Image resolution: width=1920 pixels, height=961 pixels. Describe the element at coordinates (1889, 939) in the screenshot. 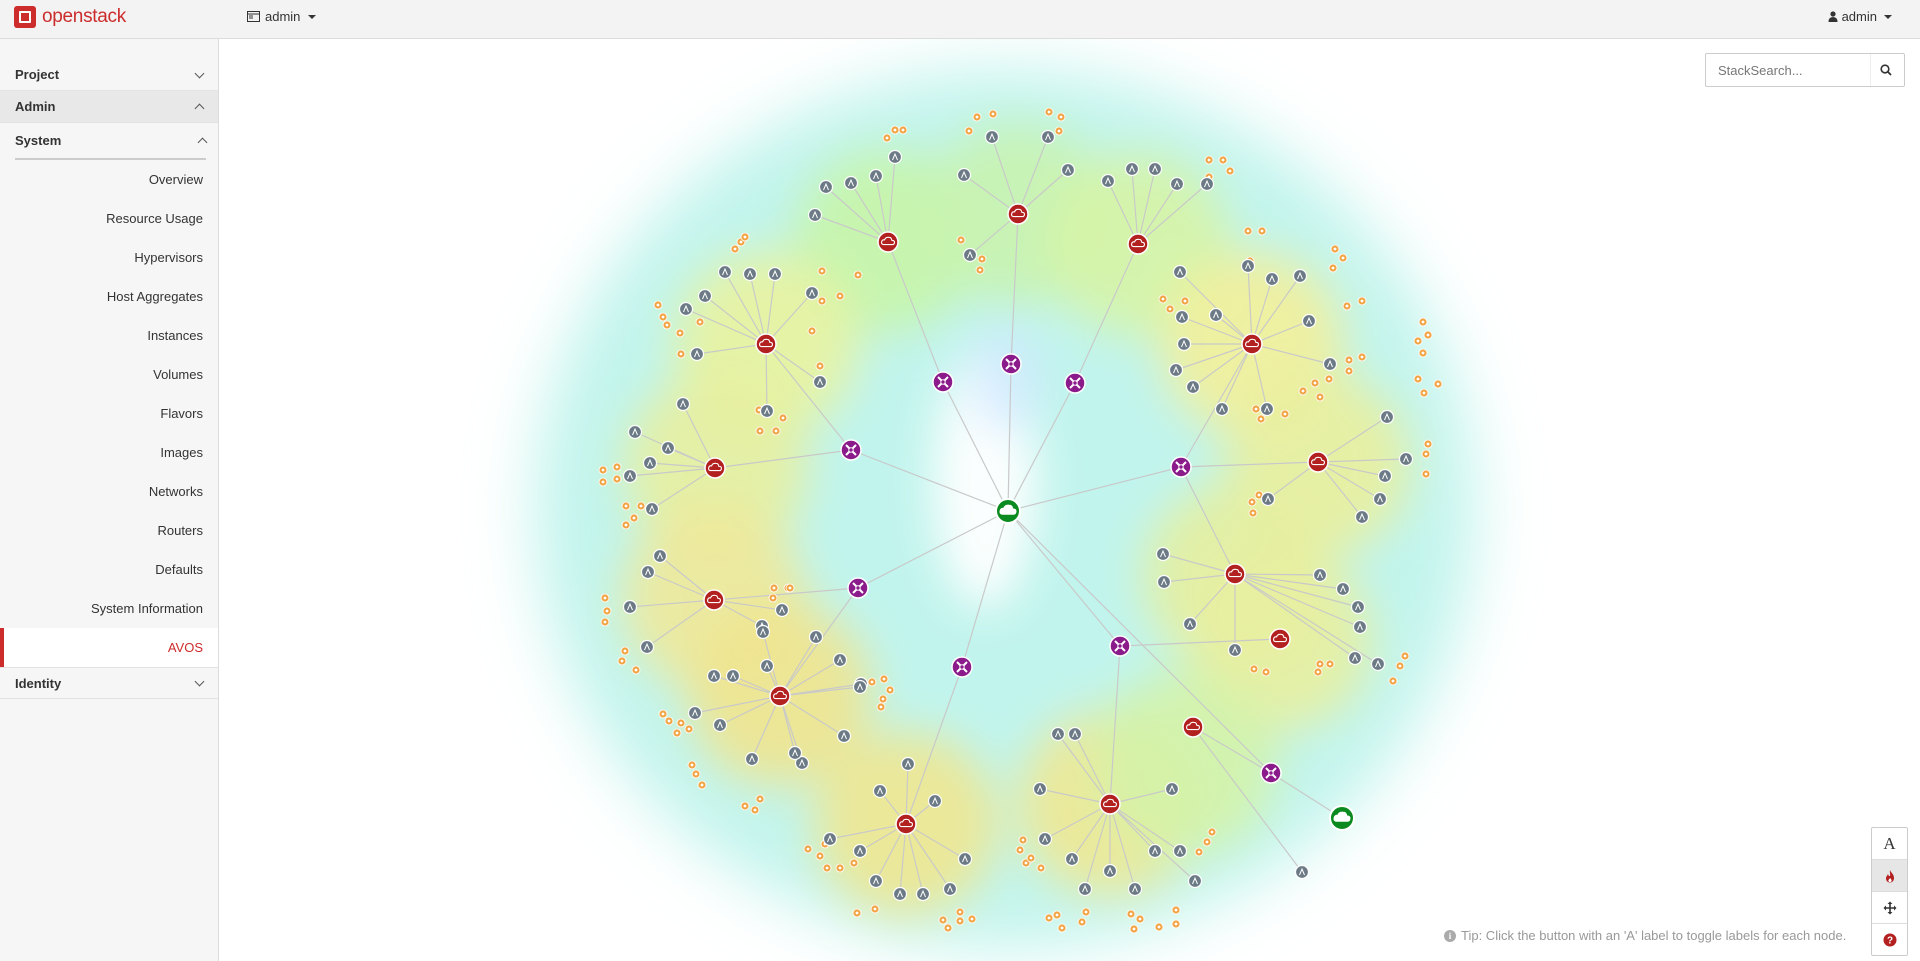

I see `help-button: ?` at that location.